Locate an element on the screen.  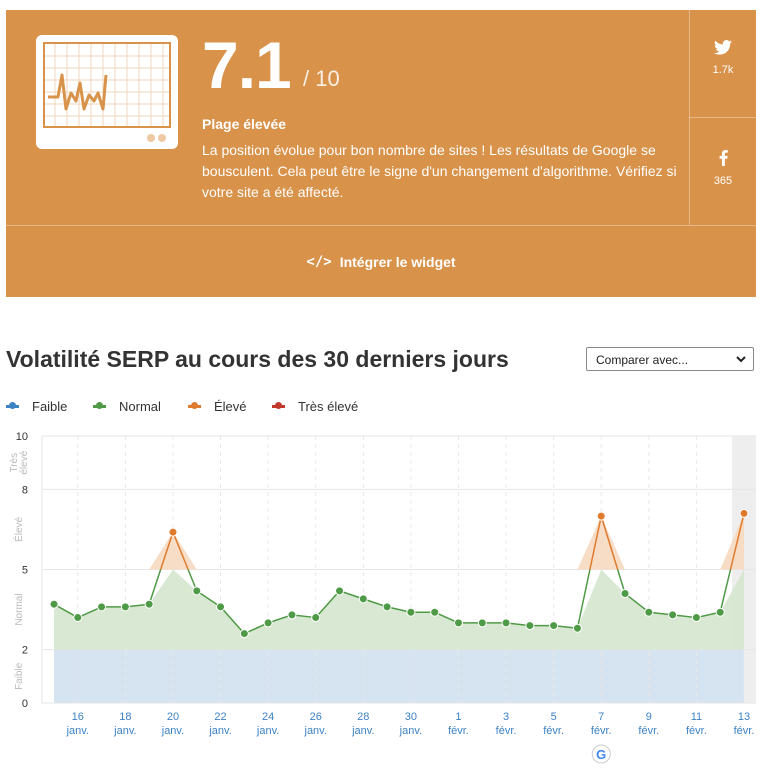
x-tick-label: 28 is located at coordinates (363, 717).